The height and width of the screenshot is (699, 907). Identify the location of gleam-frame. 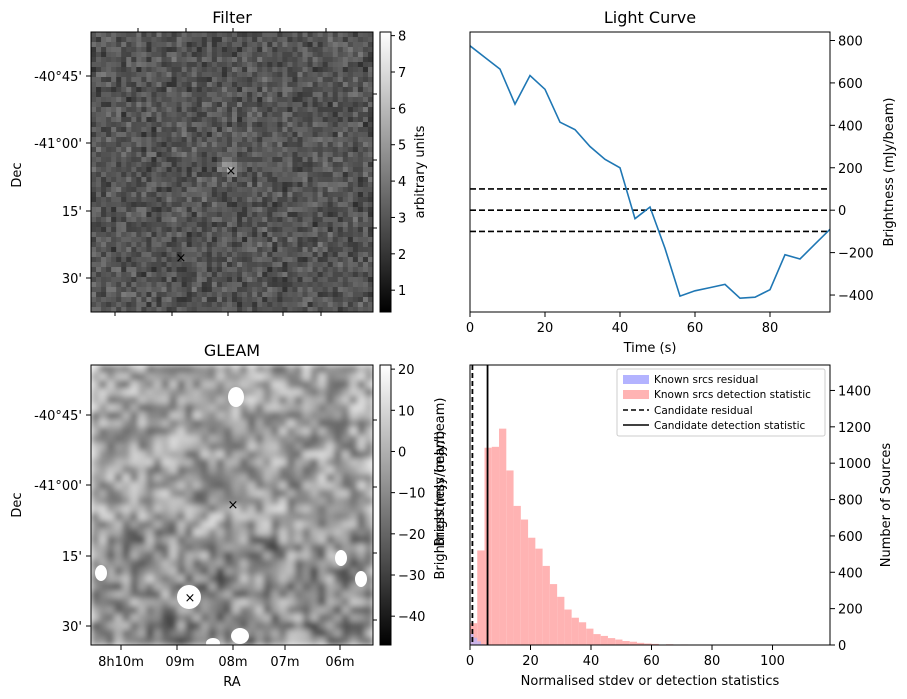
(232, 505).